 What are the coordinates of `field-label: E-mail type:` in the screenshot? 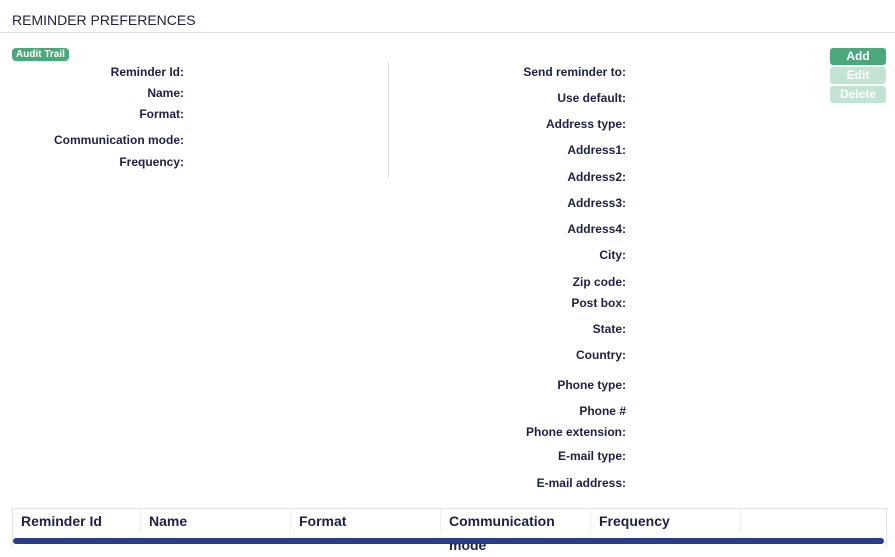 It's located at (591, 456).